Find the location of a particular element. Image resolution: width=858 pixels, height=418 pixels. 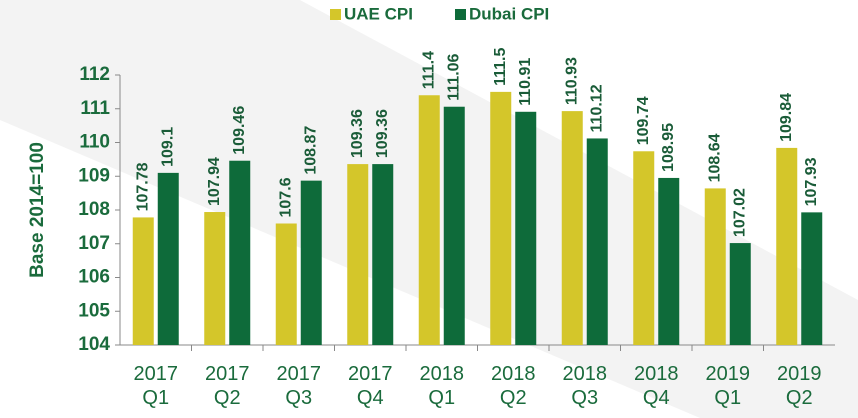

y-tick-label: 112 is located at coordinates (94, 74).